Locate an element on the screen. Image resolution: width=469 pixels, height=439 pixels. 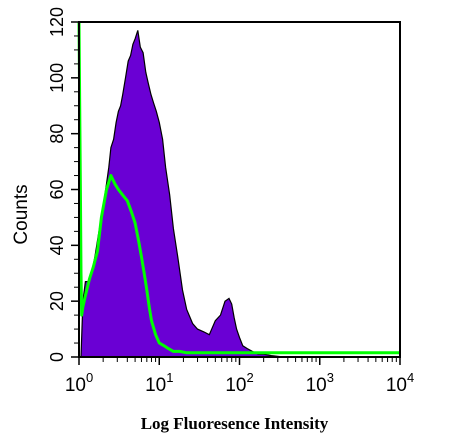
y-tick-label: 20 is located at coordinates (57, 301).